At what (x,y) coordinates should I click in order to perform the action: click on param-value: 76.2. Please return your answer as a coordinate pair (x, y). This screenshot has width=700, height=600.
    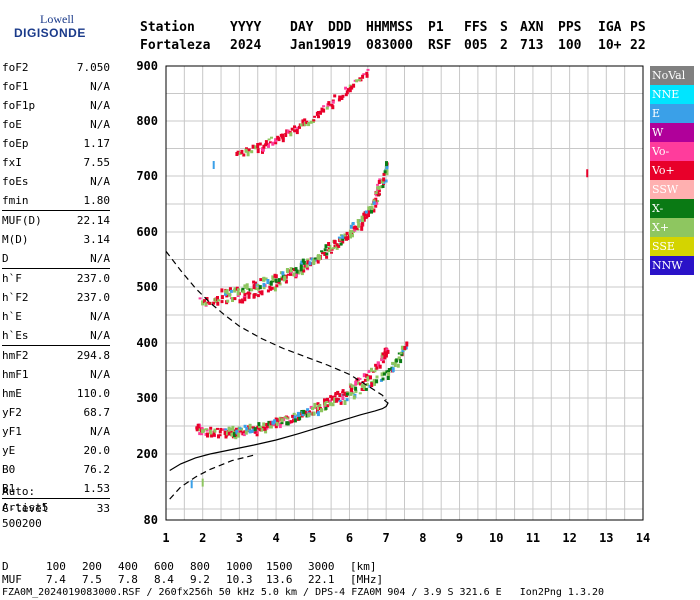
    Looking at the image, I should click on (97, 469).